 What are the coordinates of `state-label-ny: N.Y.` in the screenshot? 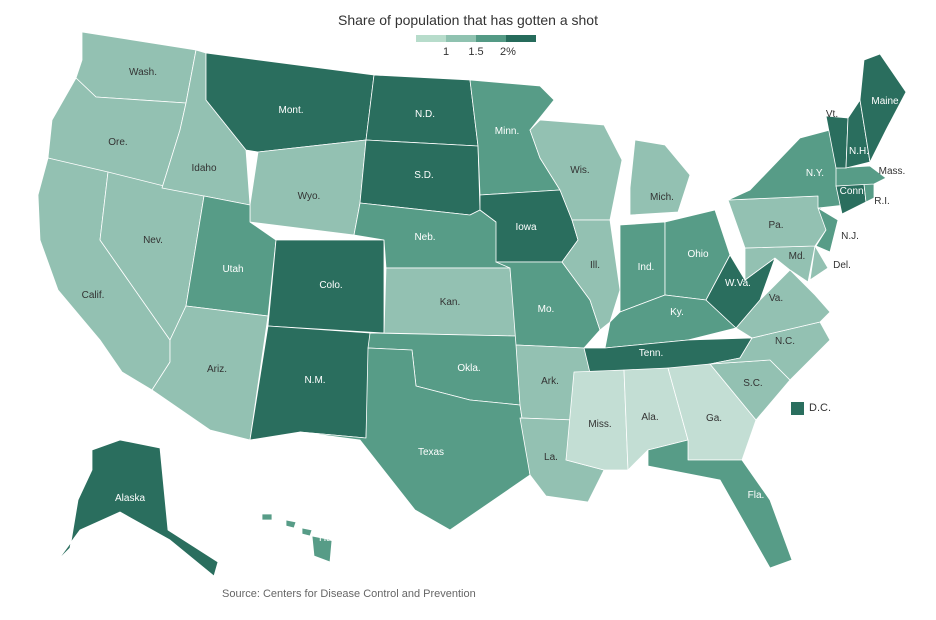 It's located at (815, 173).